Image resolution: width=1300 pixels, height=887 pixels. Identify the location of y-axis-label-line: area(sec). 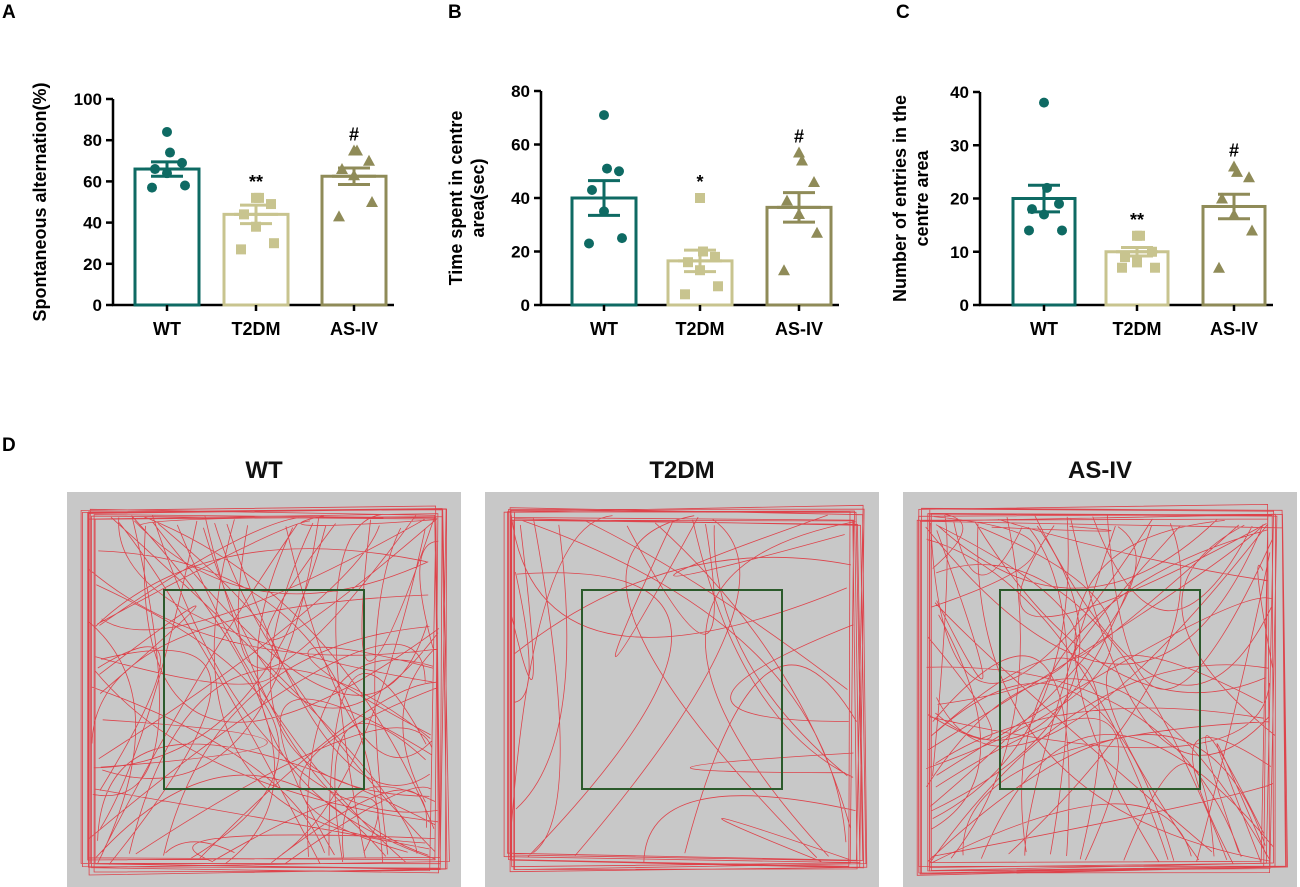
(478, 197).